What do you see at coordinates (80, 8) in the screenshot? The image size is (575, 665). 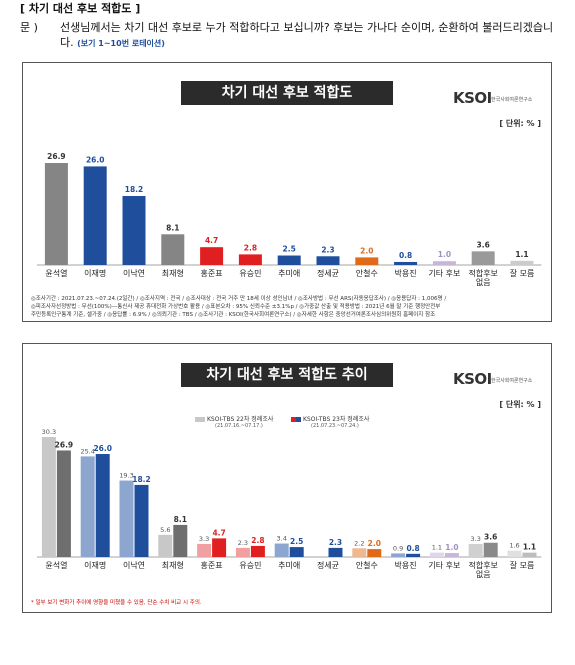 I see `section-title: [ 차기 대선 후보 적합도 ]` at bounding box center [80, 8].